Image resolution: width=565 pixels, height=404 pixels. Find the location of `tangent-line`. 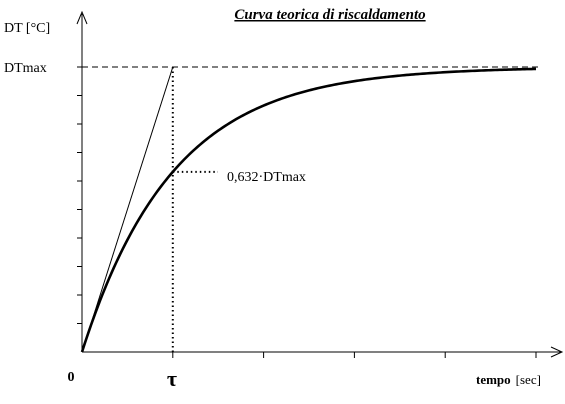

tangent-line is located at coordinates (127, 209).